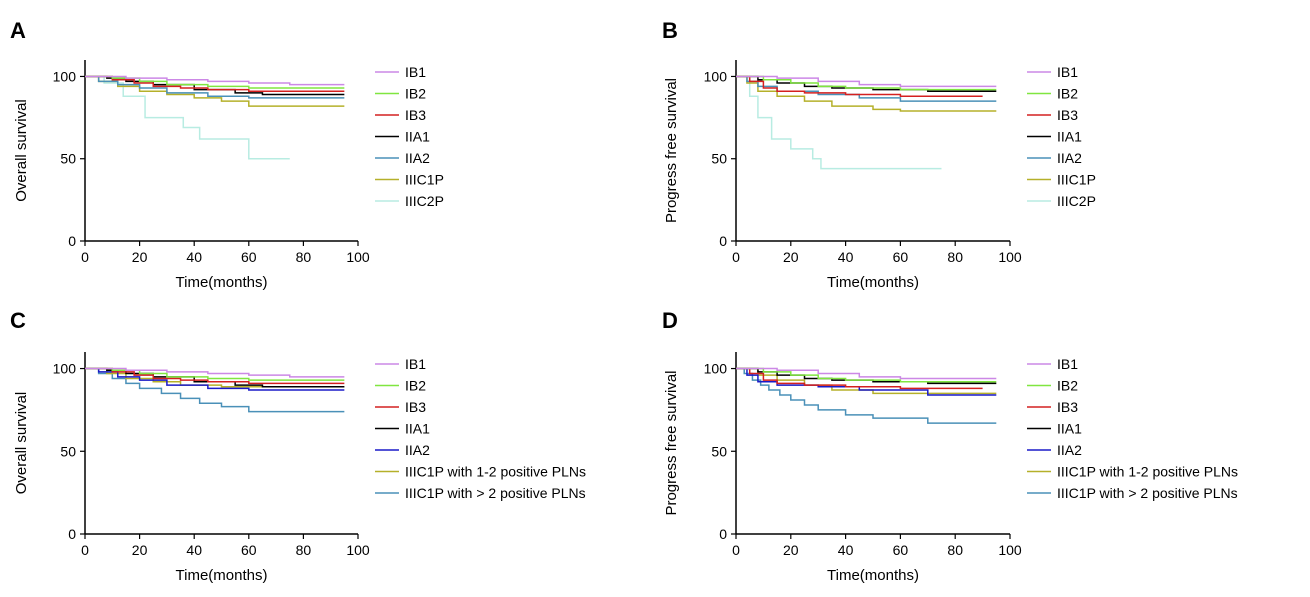  What do you see at coordinates (670, 30) in the screenshot?
I see `panel-letter: B` at bounding box center [670, 30].